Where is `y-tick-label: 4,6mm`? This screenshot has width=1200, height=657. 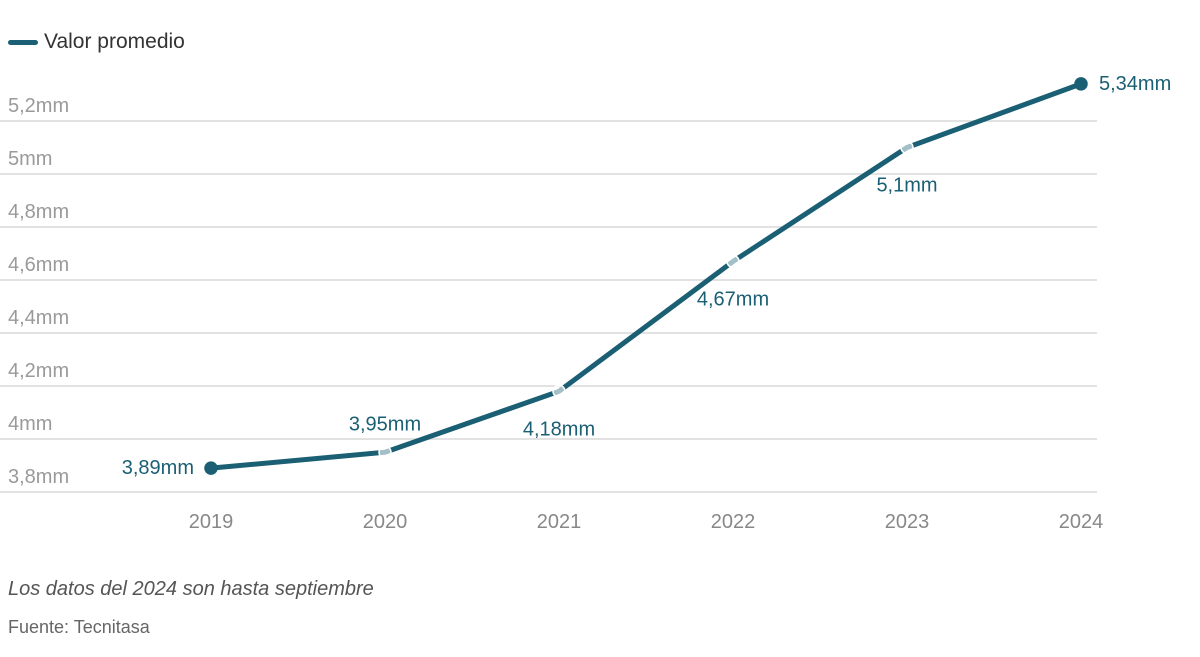 y-tick-label: 4,6mm is located at coordinates (38, 265).